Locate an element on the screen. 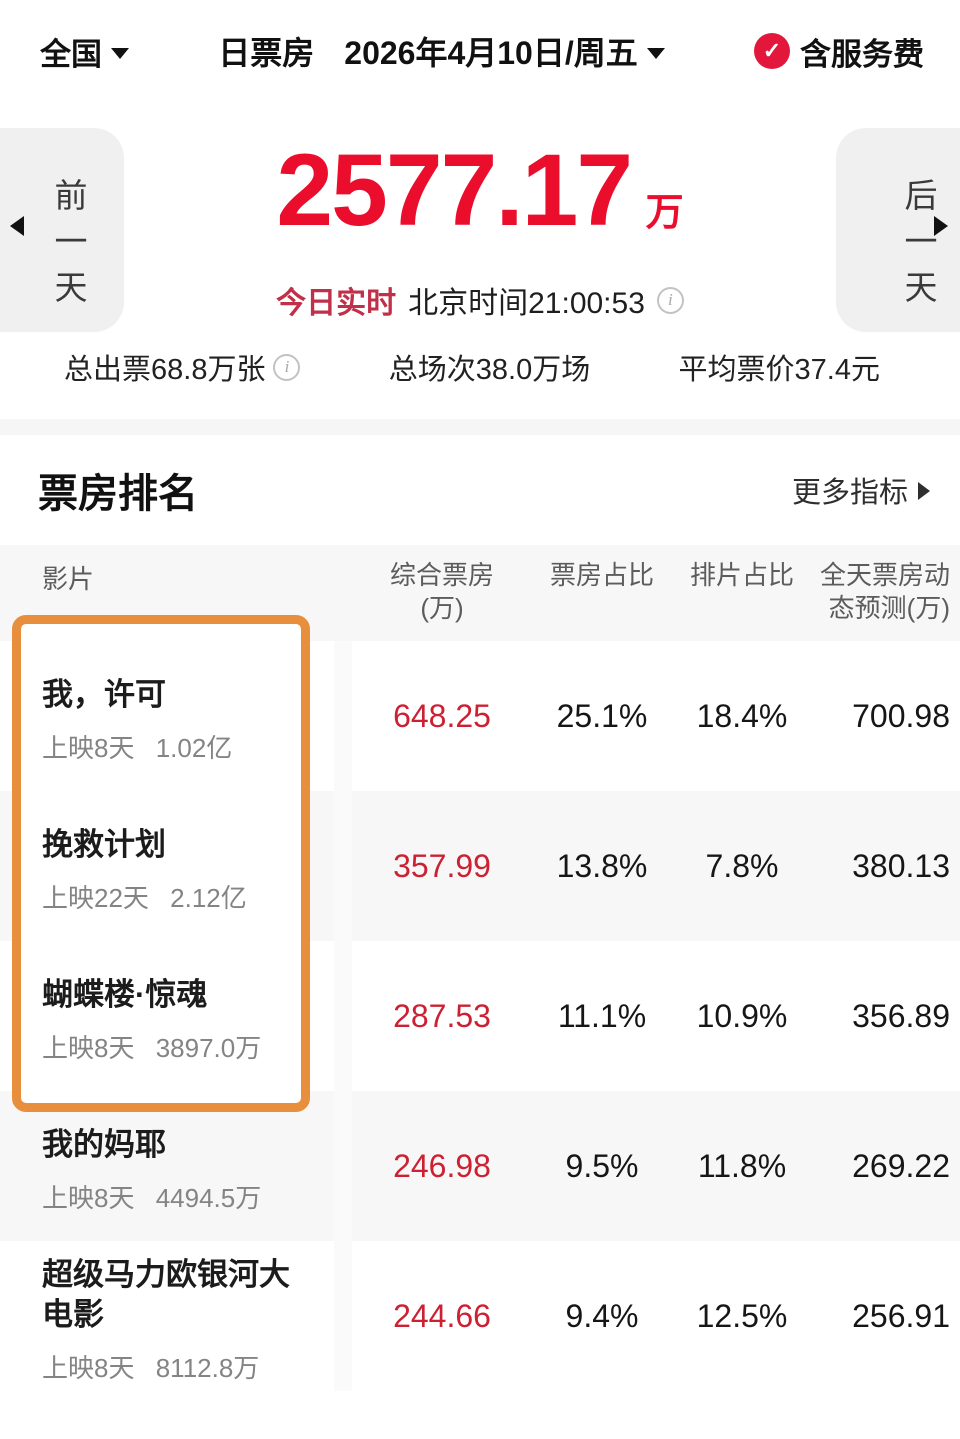  amount-unit: 万 is located at coordinates (664, 213).